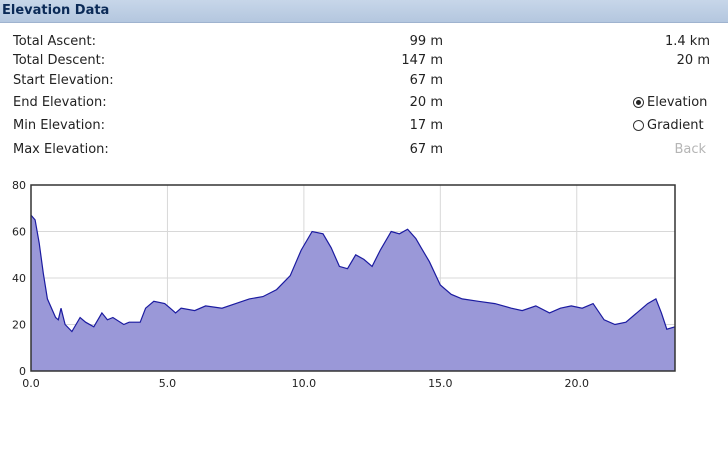  I want to click on radio-elevation-label: Elevation, so click(677, 102).